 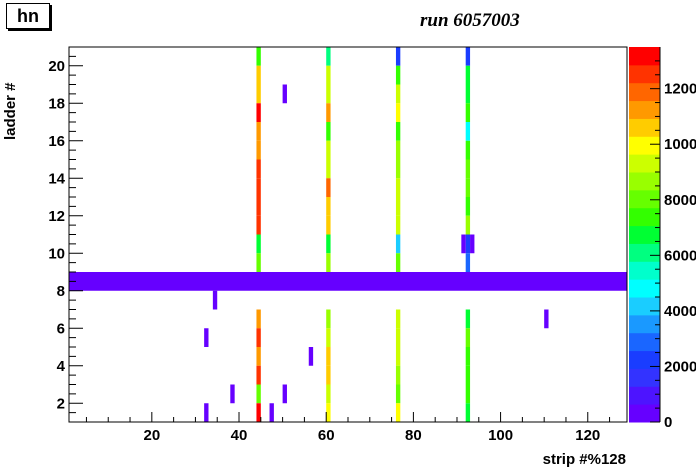 What do you see at coordinates (680, 200) in the screenshot?
I see `palette-tick-label: 8000` at bounding box center [680, 200].